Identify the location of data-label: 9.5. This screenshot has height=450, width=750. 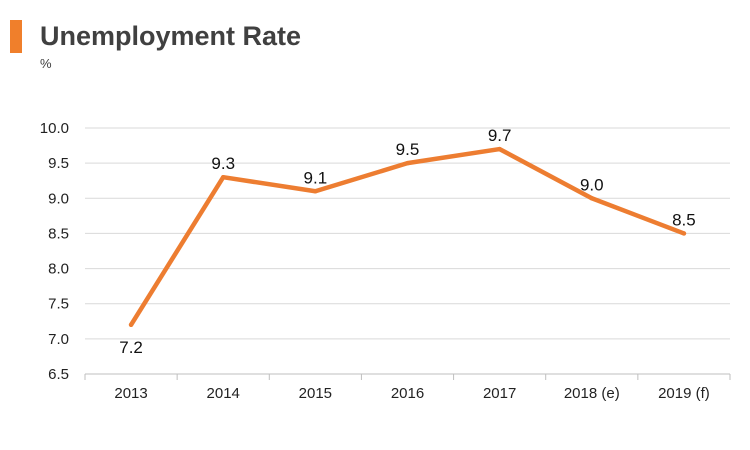
(408, 149).